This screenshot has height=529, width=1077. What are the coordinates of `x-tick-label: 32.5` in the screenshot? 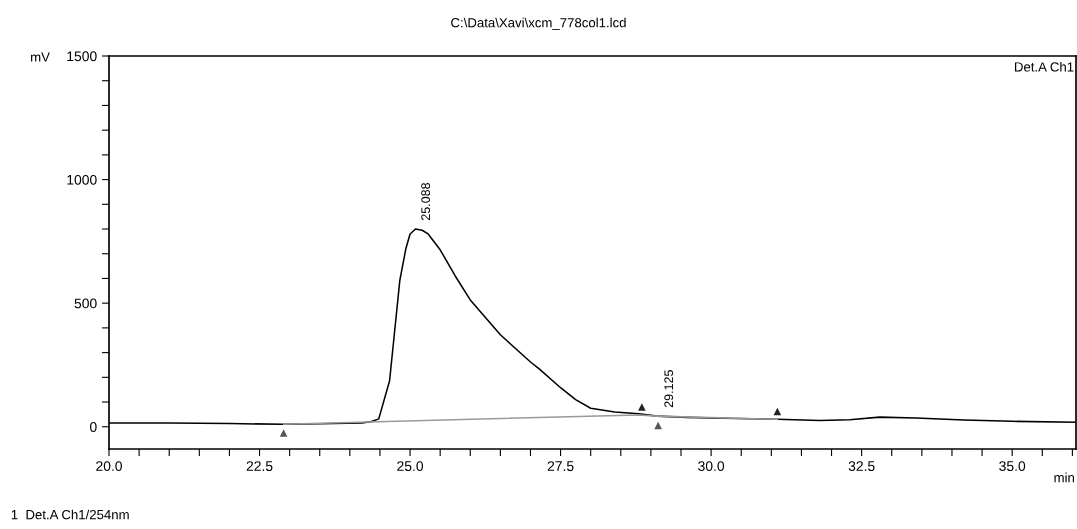 It's located at (861, 466).